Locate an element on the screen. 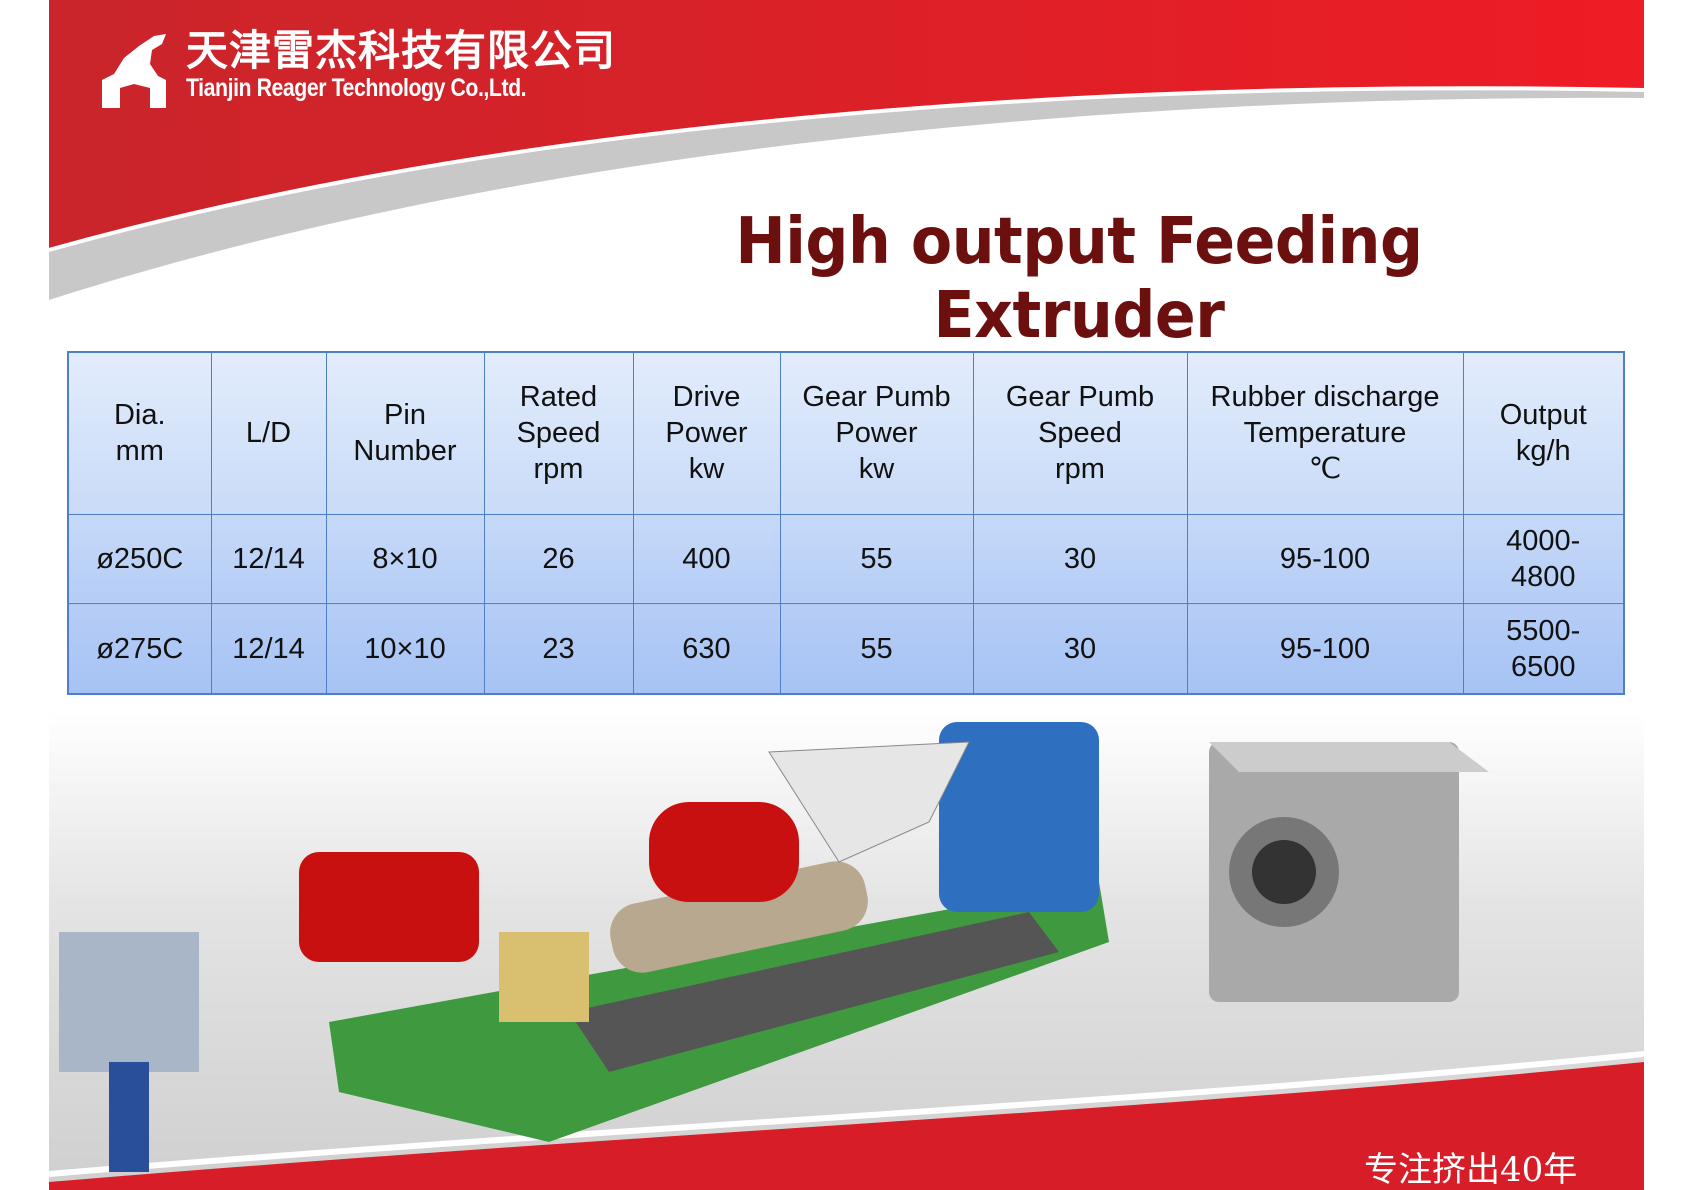  page-title: High output Feeding Extruder is located at coordinates (1079, 279).